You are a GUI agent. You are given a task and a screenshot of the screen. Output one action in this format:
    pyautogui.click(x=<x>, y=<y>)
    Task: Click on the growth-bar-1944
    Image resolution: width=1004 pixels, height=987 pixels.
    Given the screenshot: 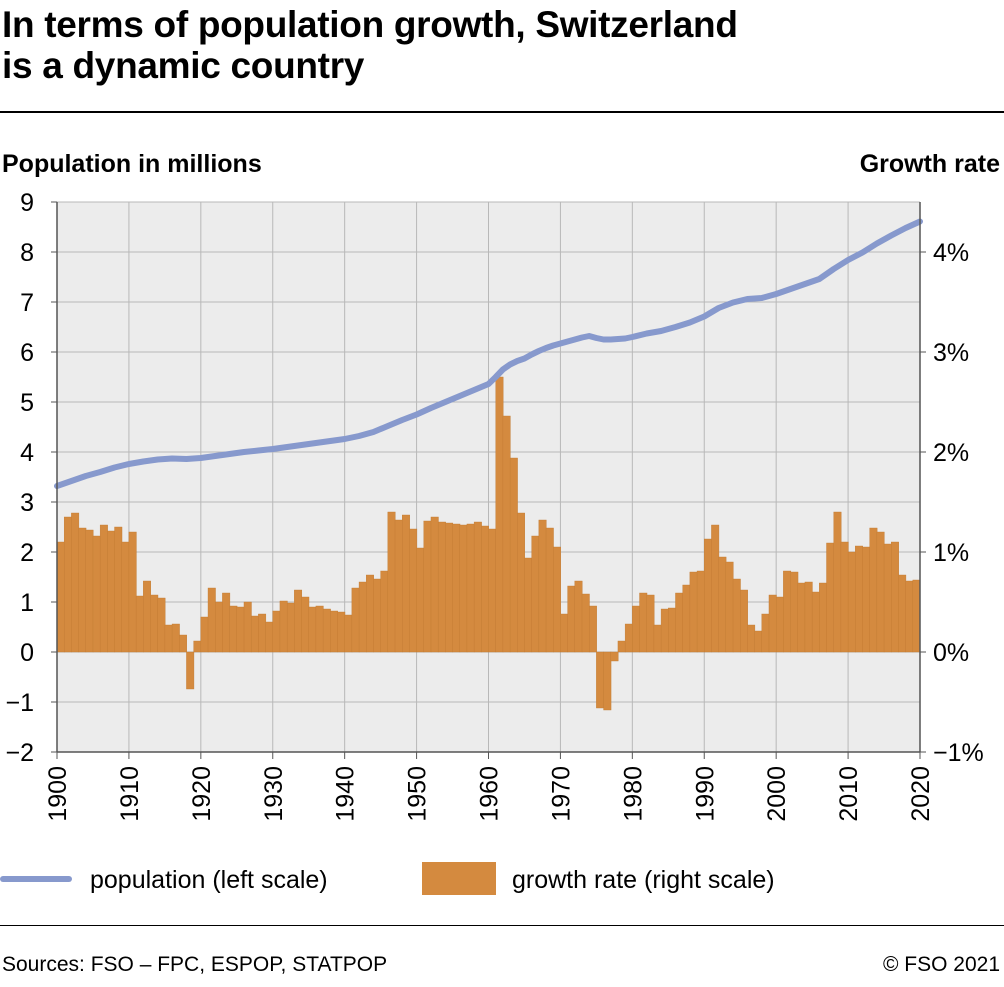 What is the action you would take?
    pyautogui.click(x=377, y=615)
    